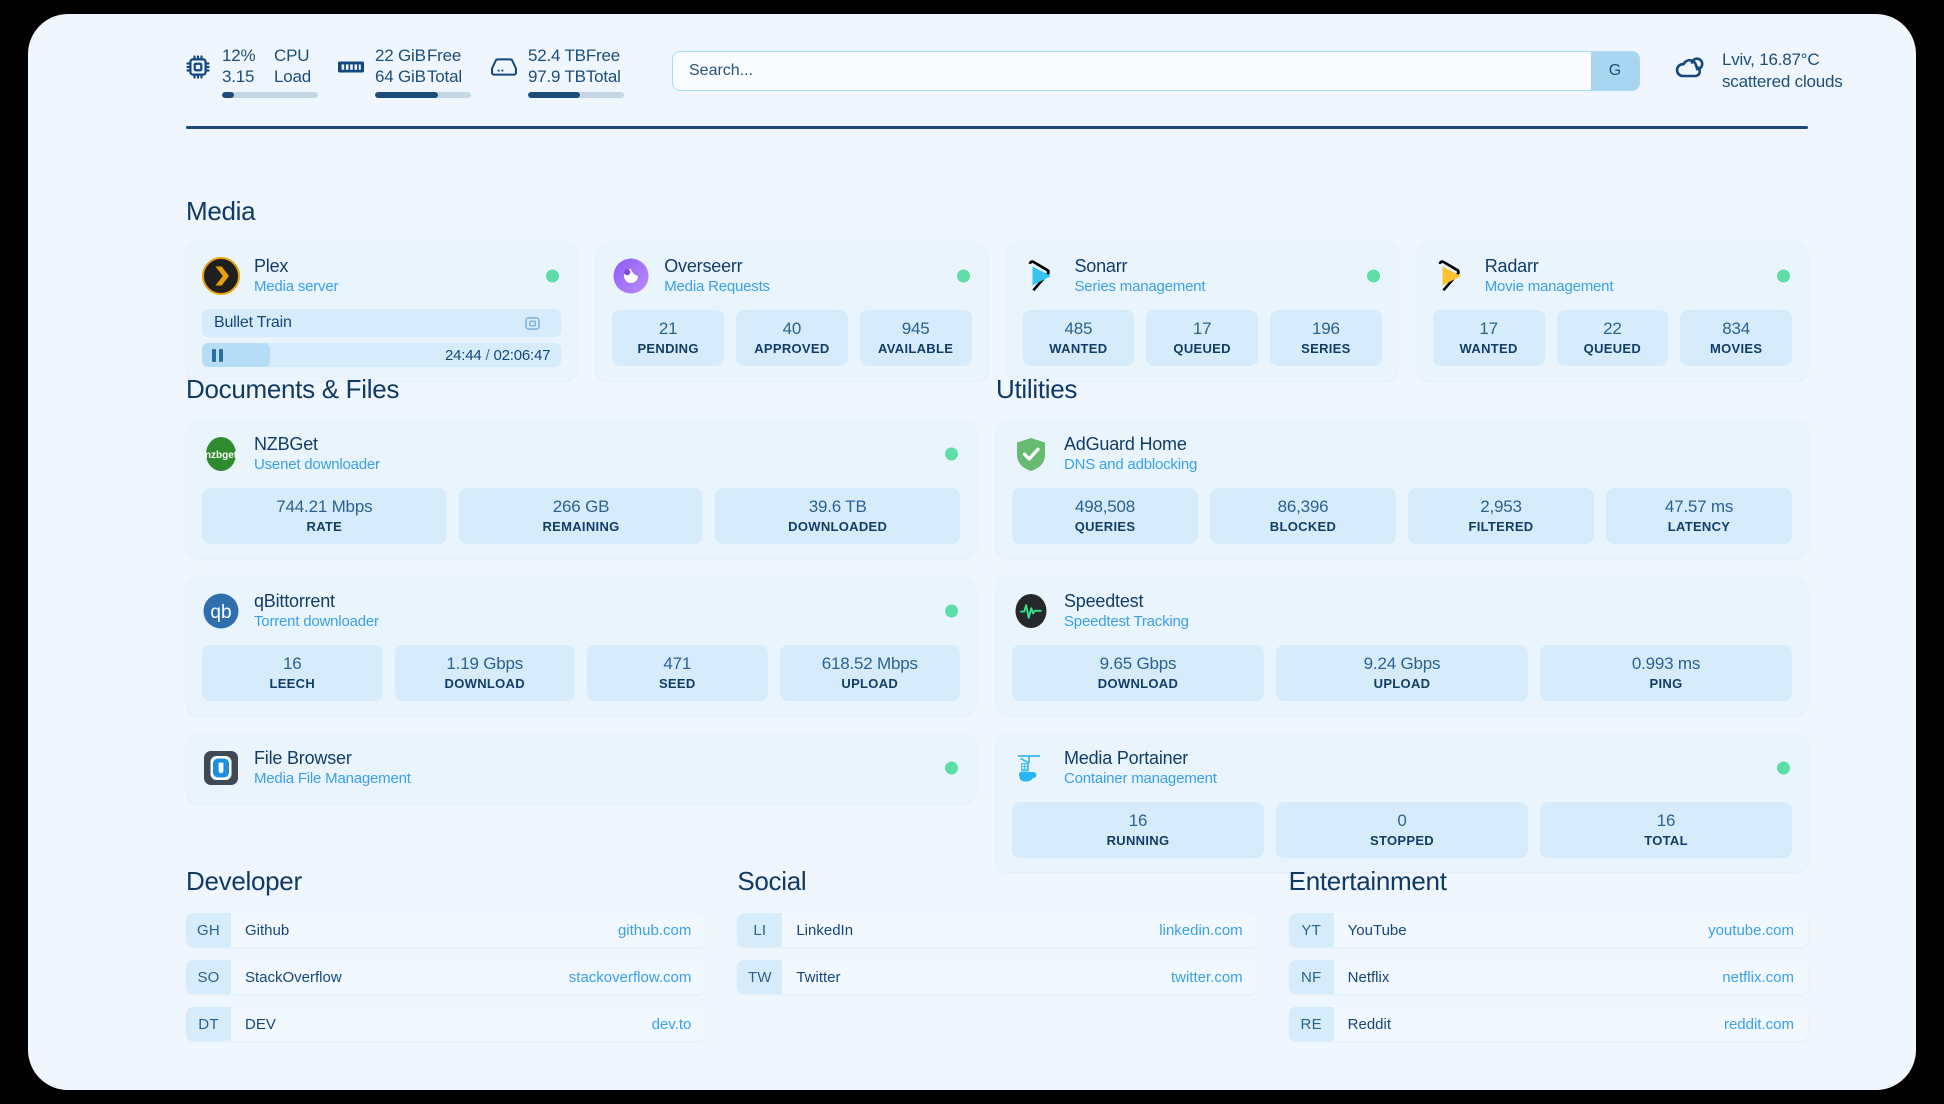  I want to click on stat-value-primary: 12%, so click(239, 55).